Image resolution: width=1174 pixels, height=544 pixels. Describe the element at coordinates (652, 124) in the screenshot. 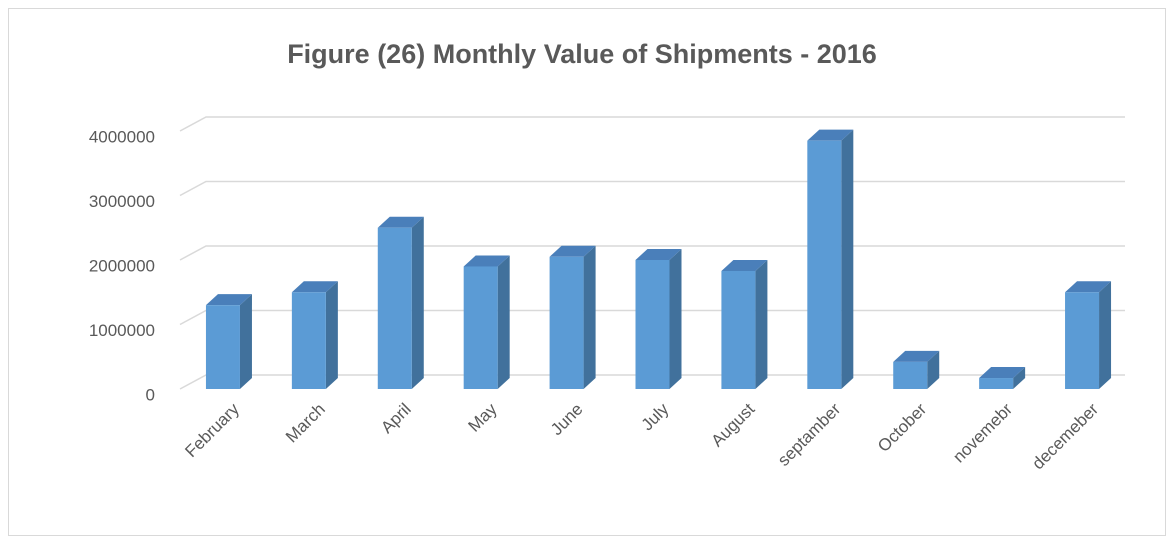

I see `grid-line` at that location.